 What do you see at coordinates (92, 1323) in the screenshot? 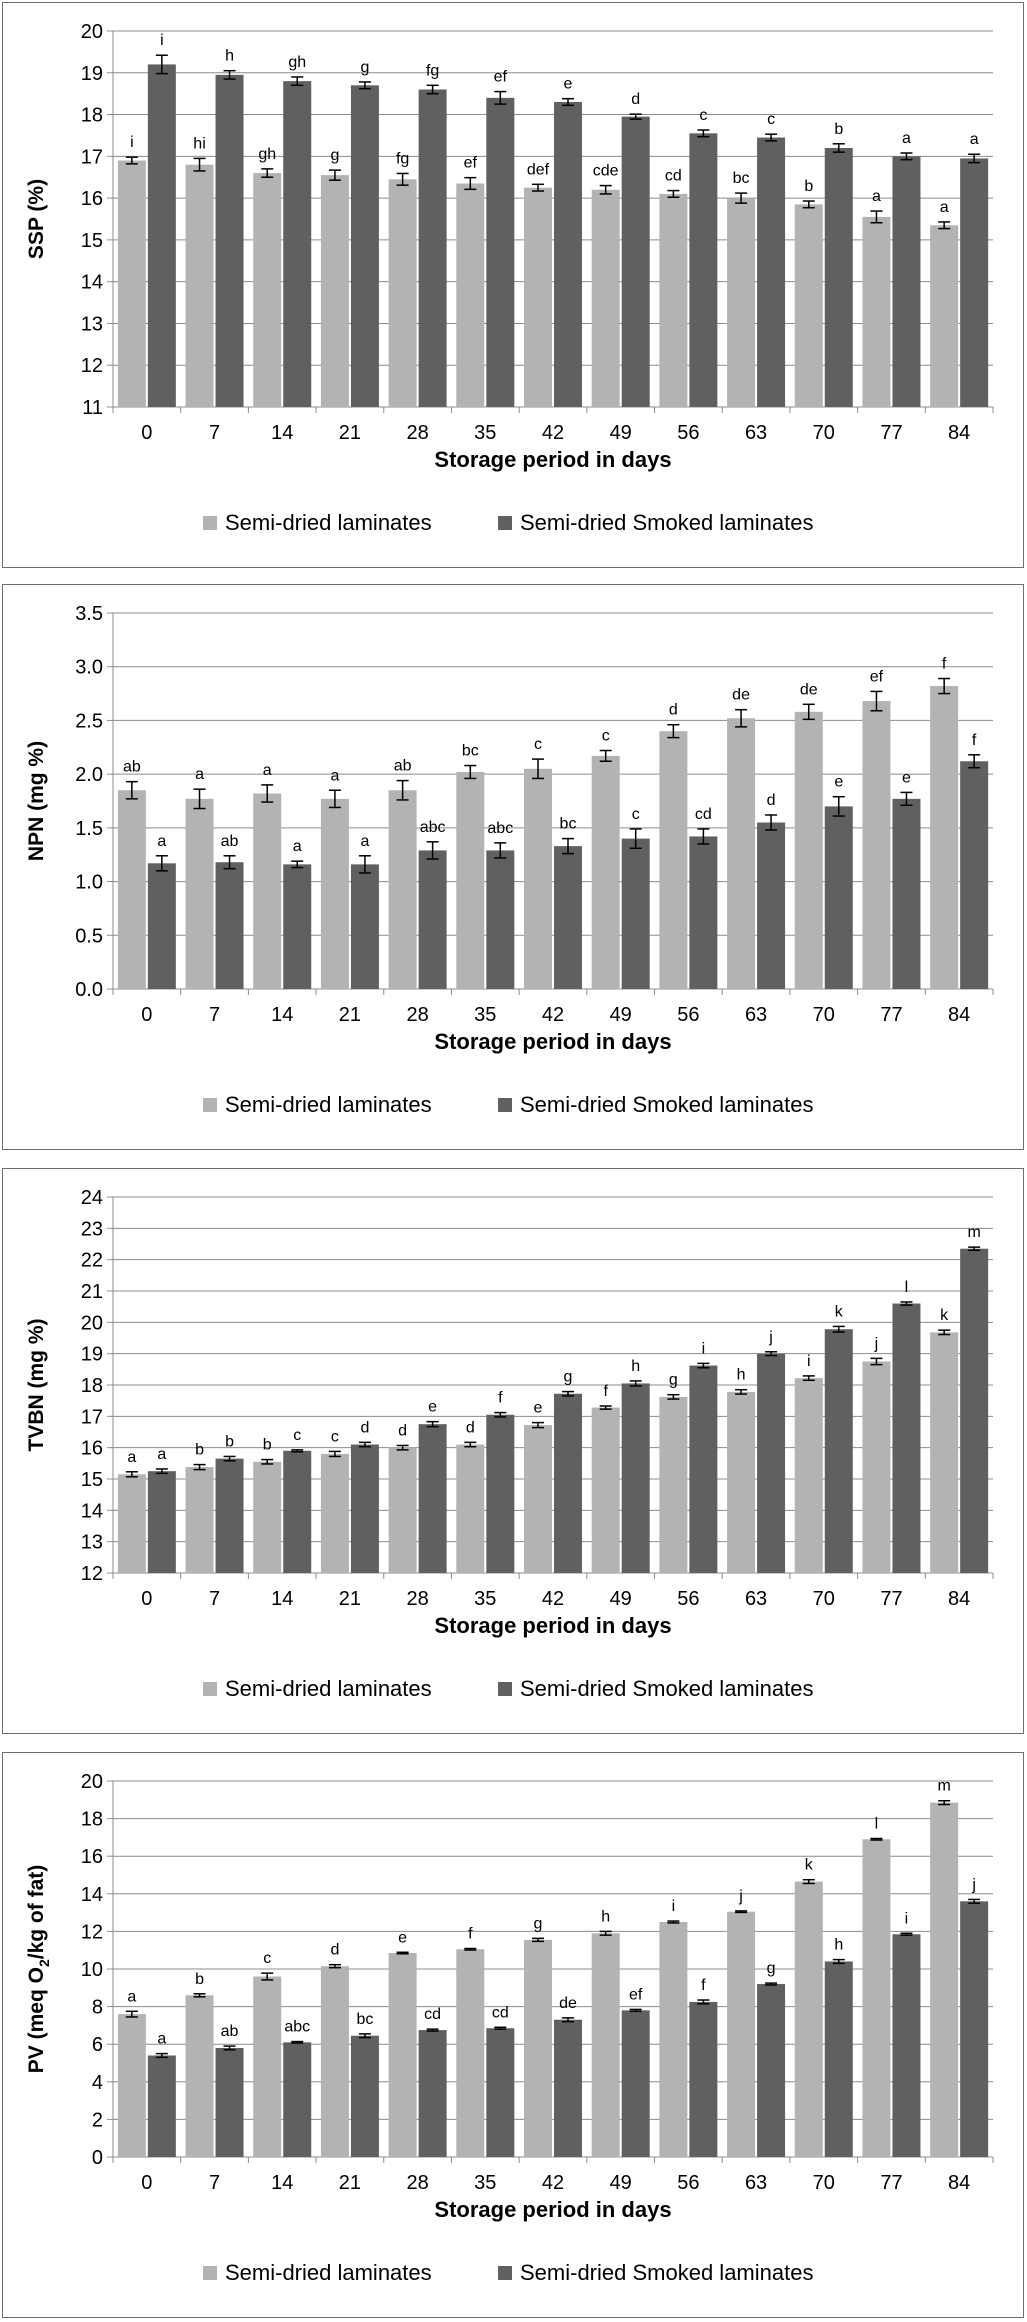
I see `y-tick-label: 20` at bounding box center [92, 1323].